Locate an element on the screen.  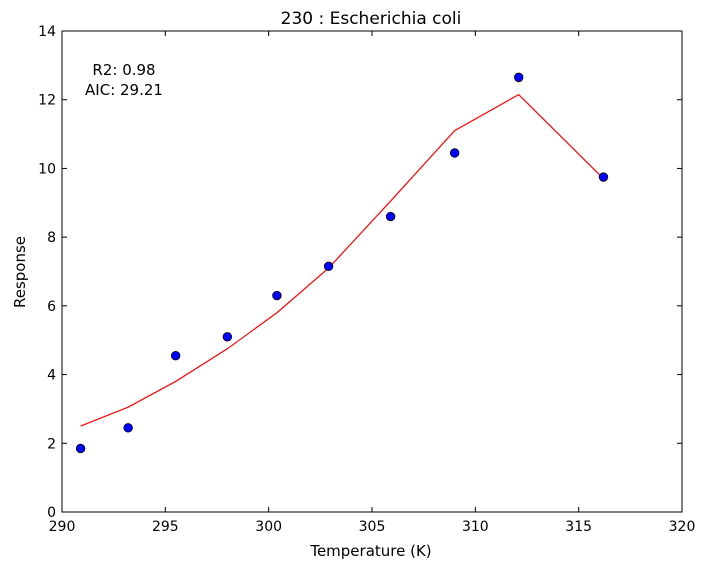
y-tick-label: 10 is located at coordinates (47, 169).